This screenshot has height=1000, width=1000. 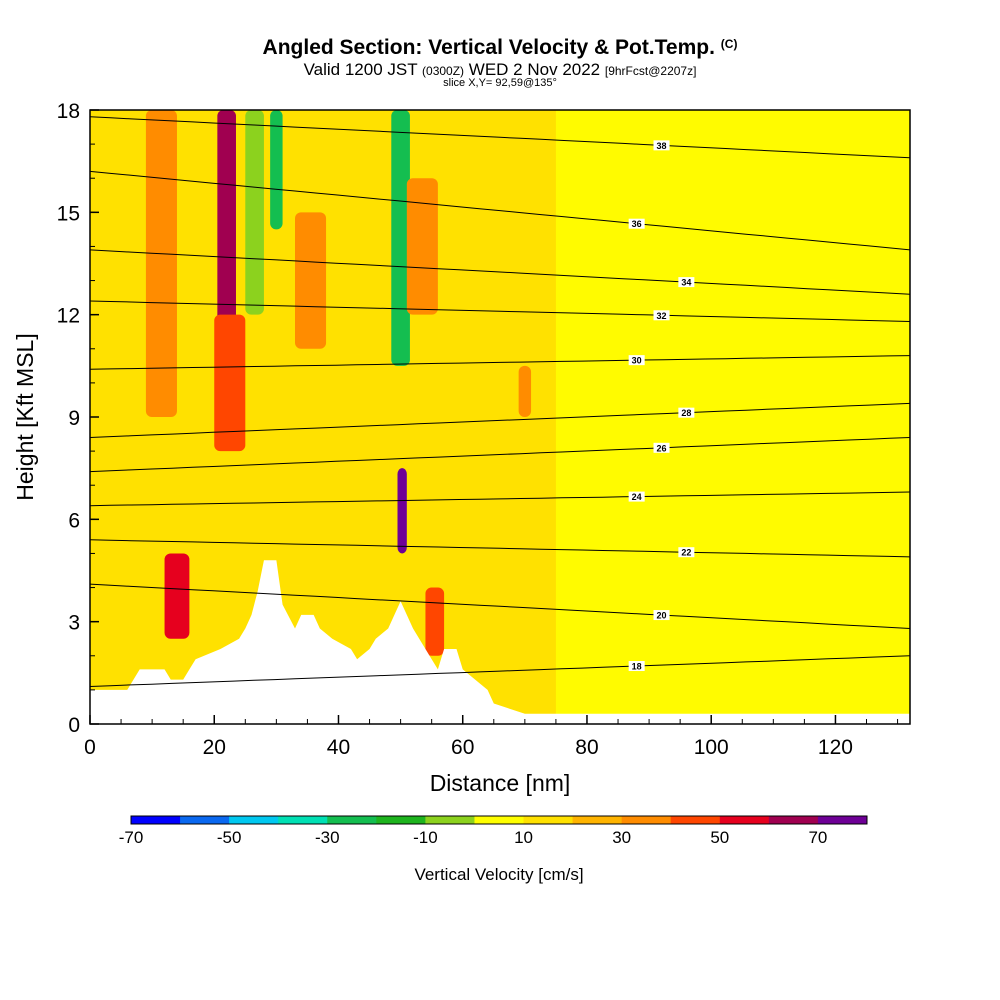 I want to click on contour-label: 36, so click(x=637, y=224).